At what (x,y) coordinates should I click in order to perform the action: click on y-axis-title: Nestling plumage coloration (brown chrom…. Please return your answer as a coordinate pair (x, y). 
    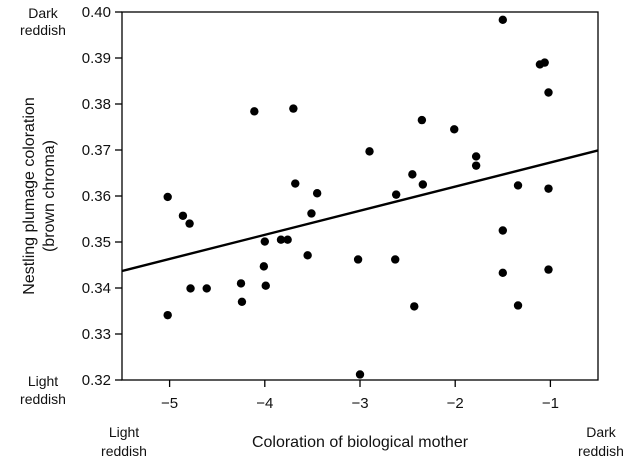
    Looking at the image, I should click on (39, 195).